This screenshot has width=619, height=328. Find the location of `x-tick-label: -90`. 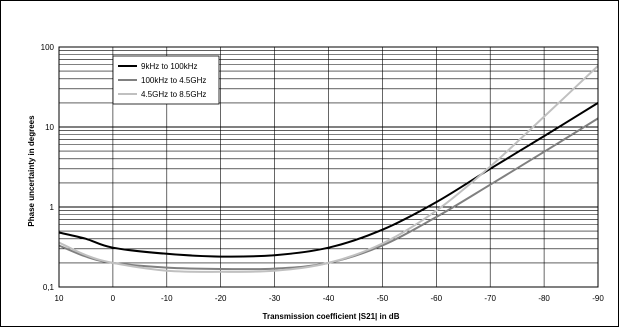

x-tick-label: -90 is located at coordinates (598, 298).